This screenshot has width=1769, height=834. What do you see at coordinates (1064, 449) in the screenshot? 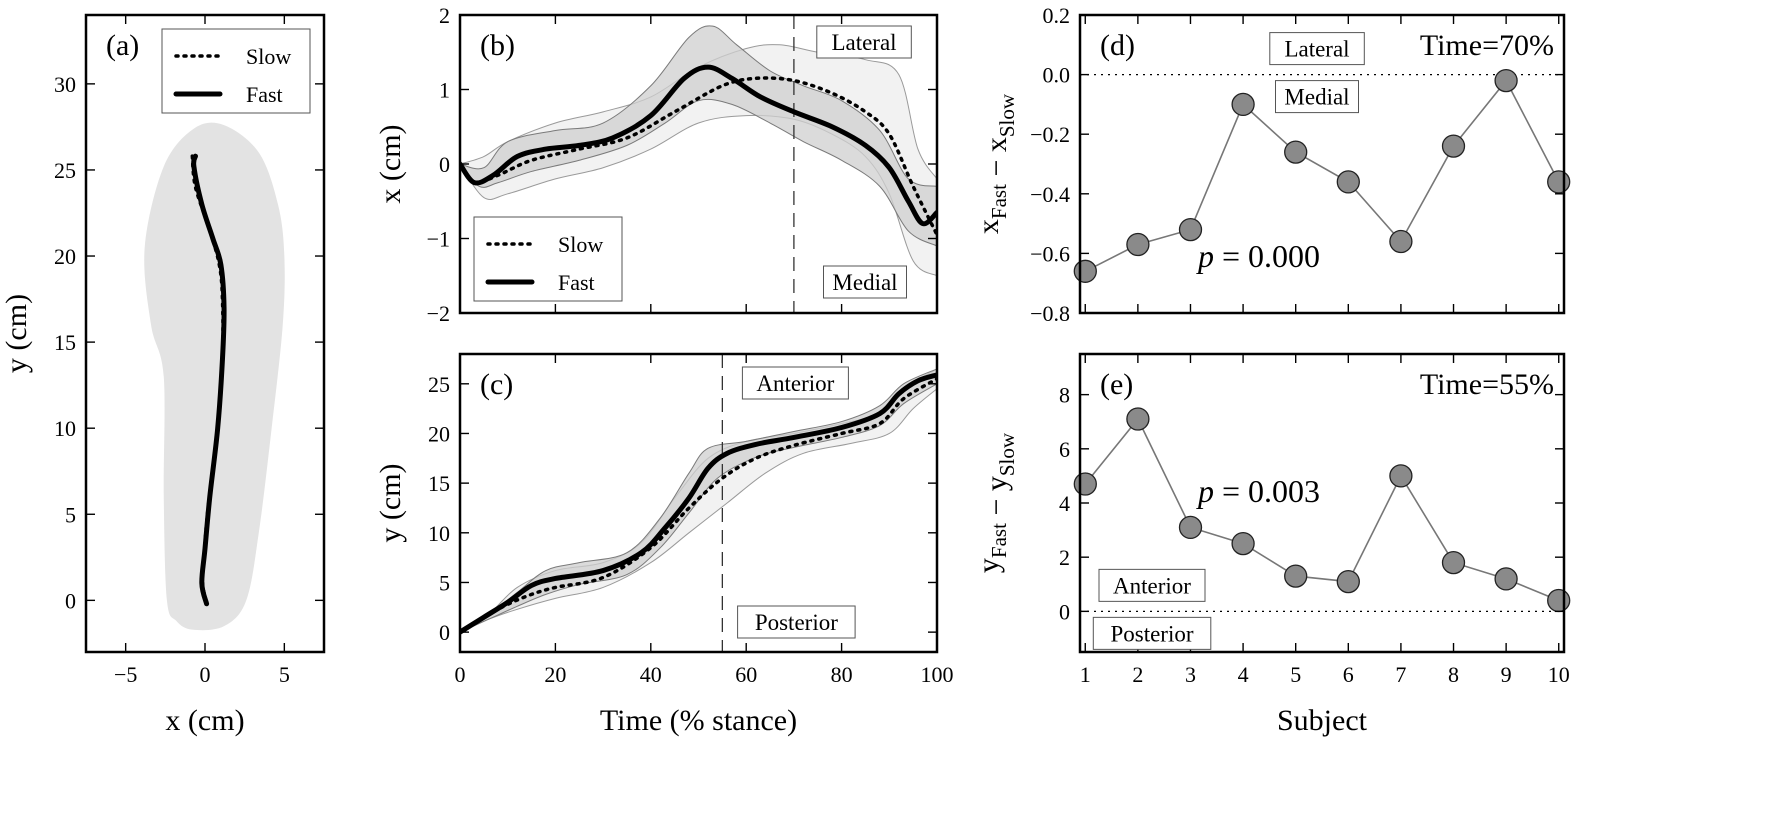
I see `y-tick-label: 6` at bounding box center [1064, 449].